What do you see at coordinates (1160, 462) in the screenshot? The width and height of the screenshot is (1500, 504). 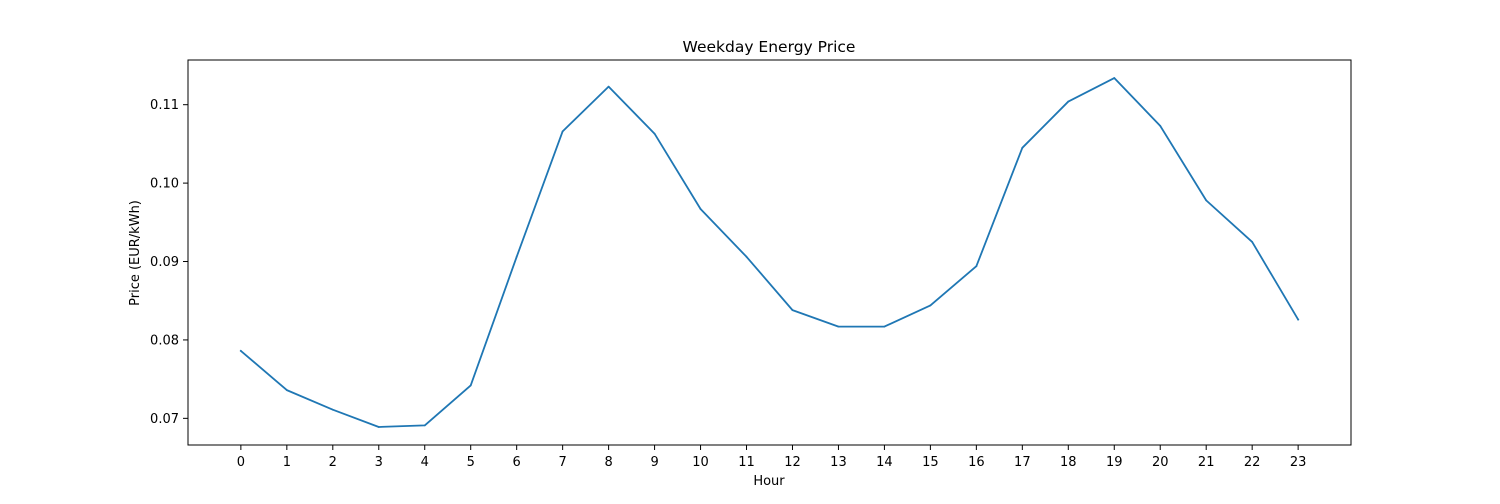 I see `x-tick-label: 20` at bounding box center [1160, 462].